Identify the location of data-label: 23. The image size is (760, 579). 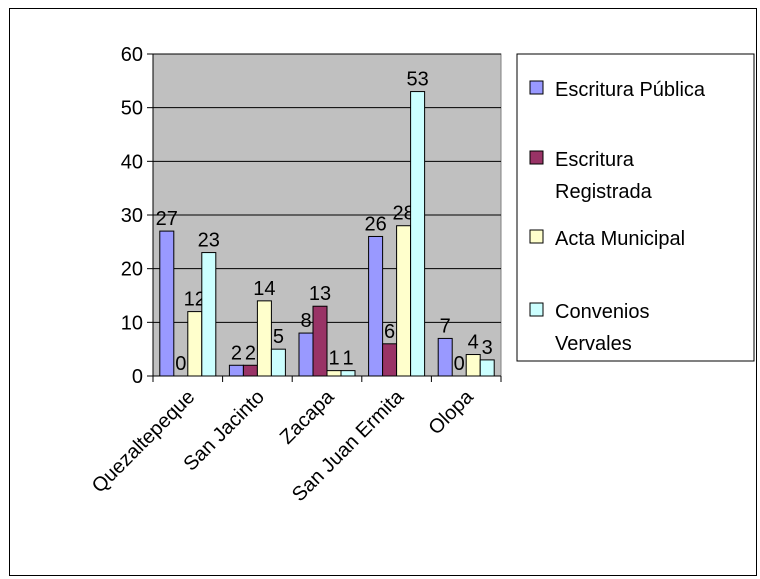
(209, 241).